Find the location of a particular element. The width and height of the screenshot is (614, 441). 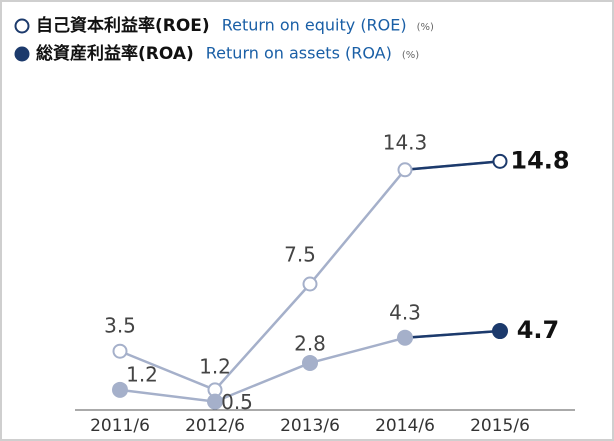

data-label: 14.3 is located at coordinates (405, 142).